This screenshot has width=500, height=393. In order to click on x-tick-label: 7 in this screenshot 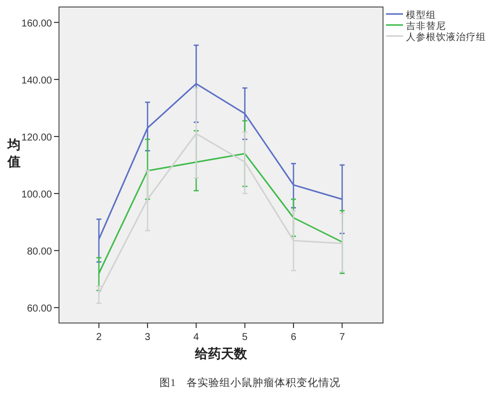, I will do `click(342, 337)`.